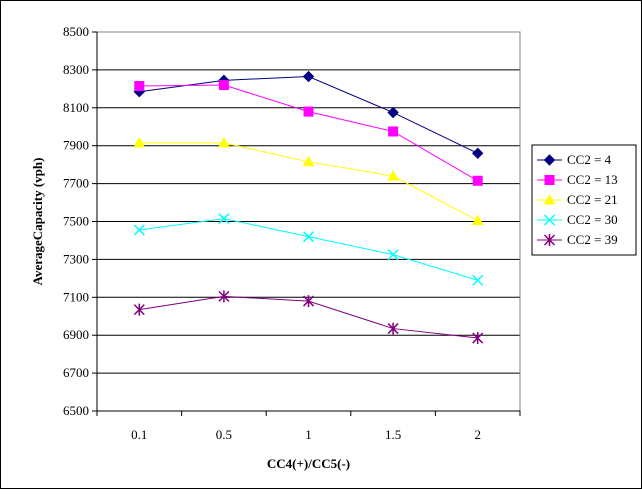 This screenshot has height=494, width=642. Describe the element at coordinates (308, 463) in the screenshot. I see `x-axis-title: CC4(+)/CC5(-)` at that location.